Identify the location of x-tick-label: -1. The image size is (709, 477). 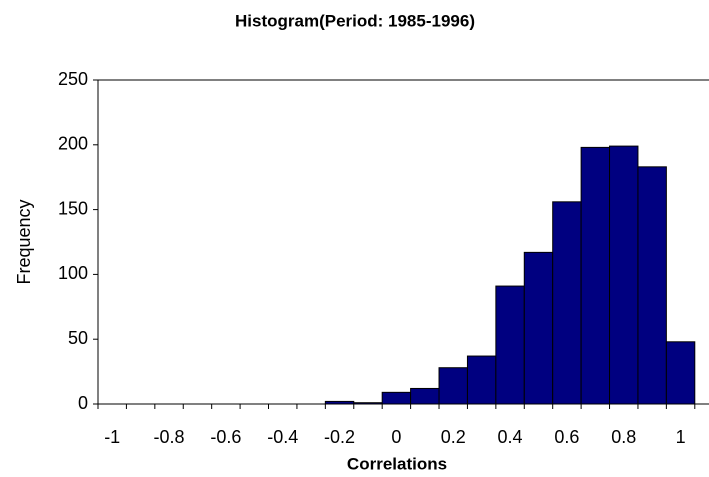
(112, 437).